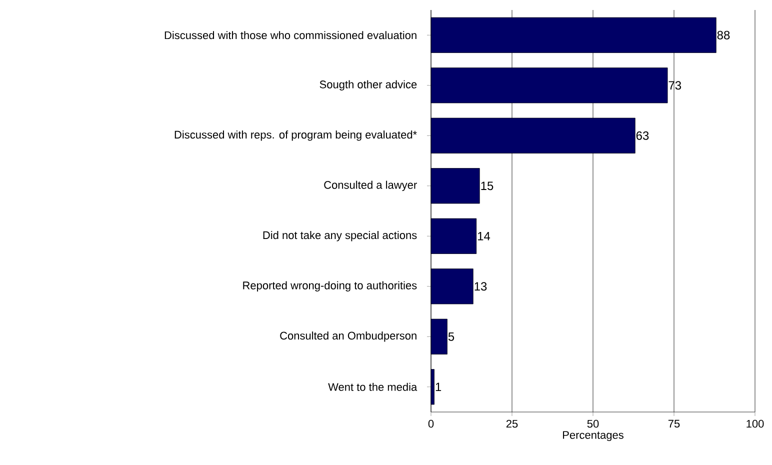 This screenshot has width=772, height=465. Describe the element at coordinates (348, 337) in the screenshot. I see `y-tick-label: Consulted an Ombudperson` at that location.